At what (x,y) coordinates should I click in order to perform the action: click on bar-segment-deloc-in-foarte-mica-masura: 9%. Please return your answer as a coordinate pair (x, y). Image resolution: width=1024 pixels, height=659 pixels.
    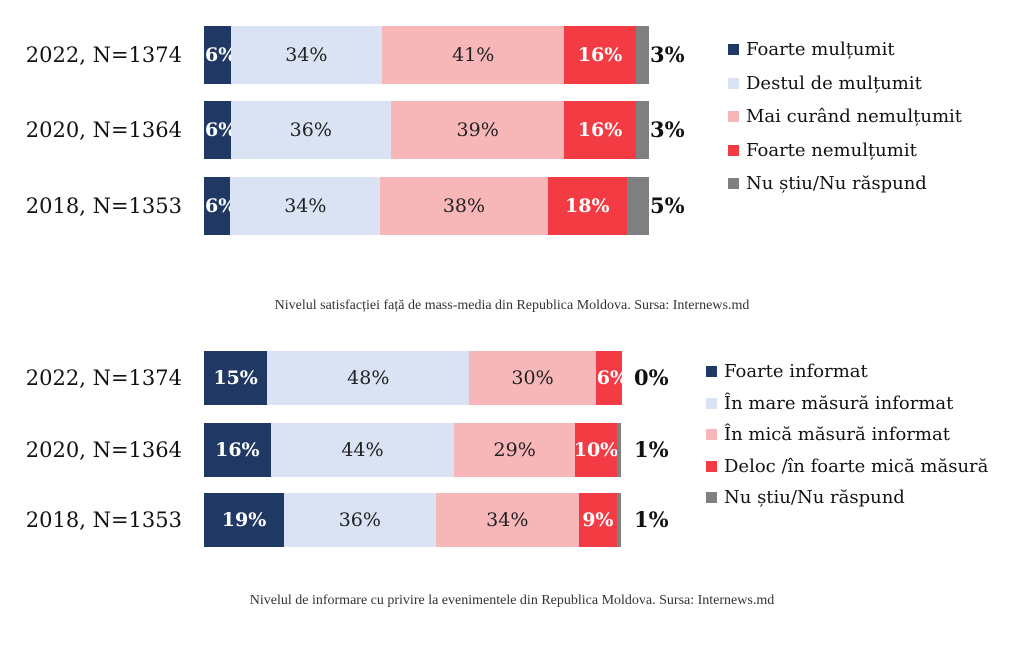
    Looking at the image, I should click on (597, 520).